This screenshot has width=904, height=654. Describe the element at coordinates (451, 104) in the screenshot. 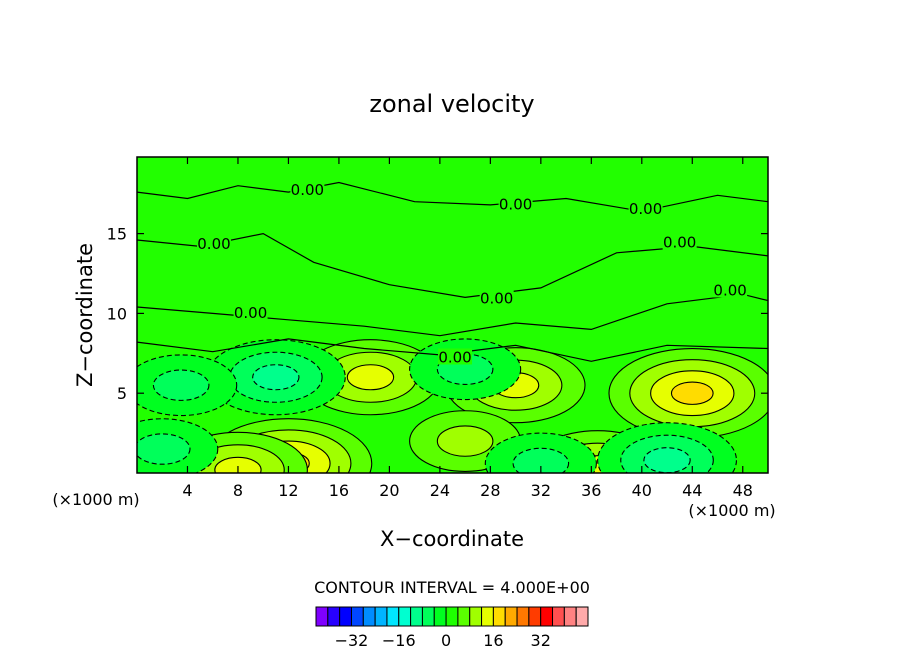

I see `chart-title: zonal velocity` at that location.